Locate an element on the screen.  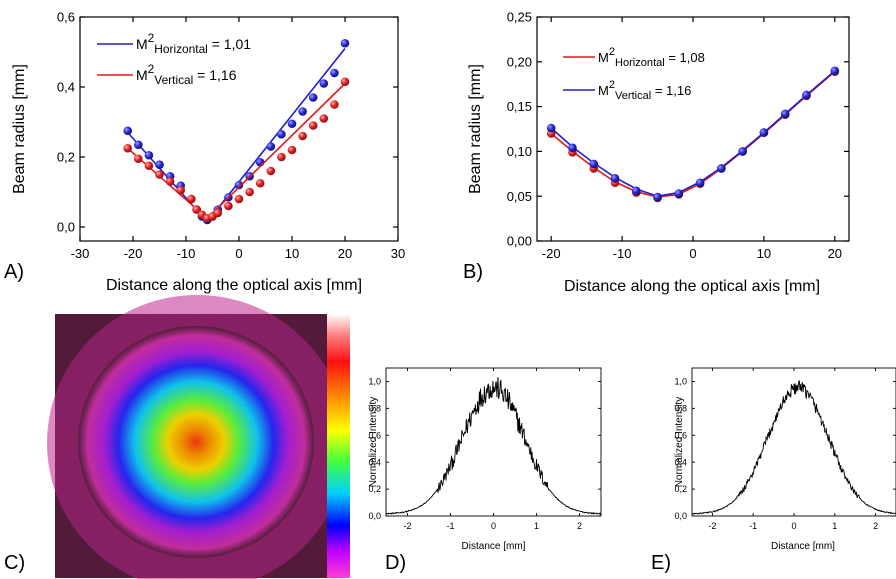
x-tick-label: -2 is located at coordinates (712, 526).